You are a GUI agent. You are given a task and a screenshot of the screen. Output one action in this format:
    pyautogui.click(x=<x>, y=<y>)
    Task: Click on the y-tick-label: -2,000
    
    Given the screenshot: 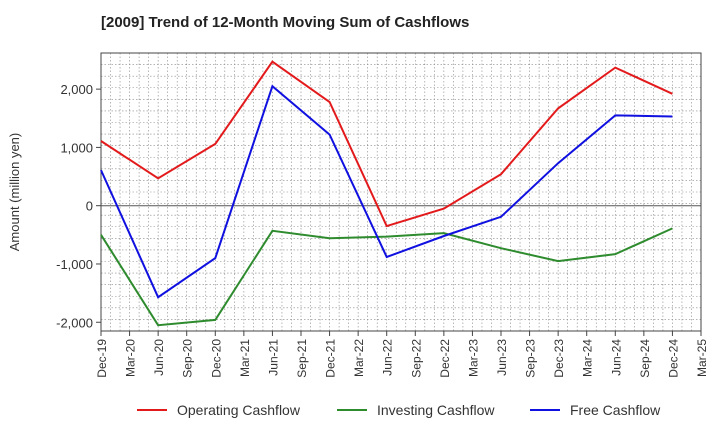 What is the action you would take?
    pyautogui.click(x=74, y=322)
    